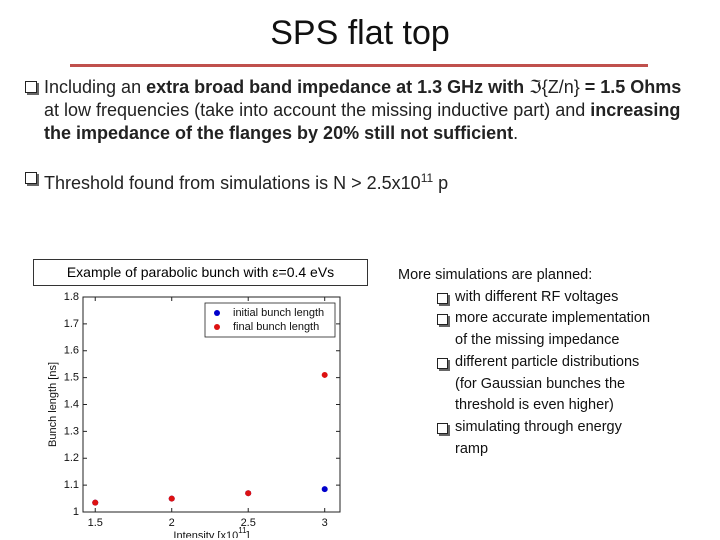 Image resolution: width=720 pixels, height=540 pixels. Describe the element at coordinates (359, 65) in the screenshot. I see `title-rule` at that location.